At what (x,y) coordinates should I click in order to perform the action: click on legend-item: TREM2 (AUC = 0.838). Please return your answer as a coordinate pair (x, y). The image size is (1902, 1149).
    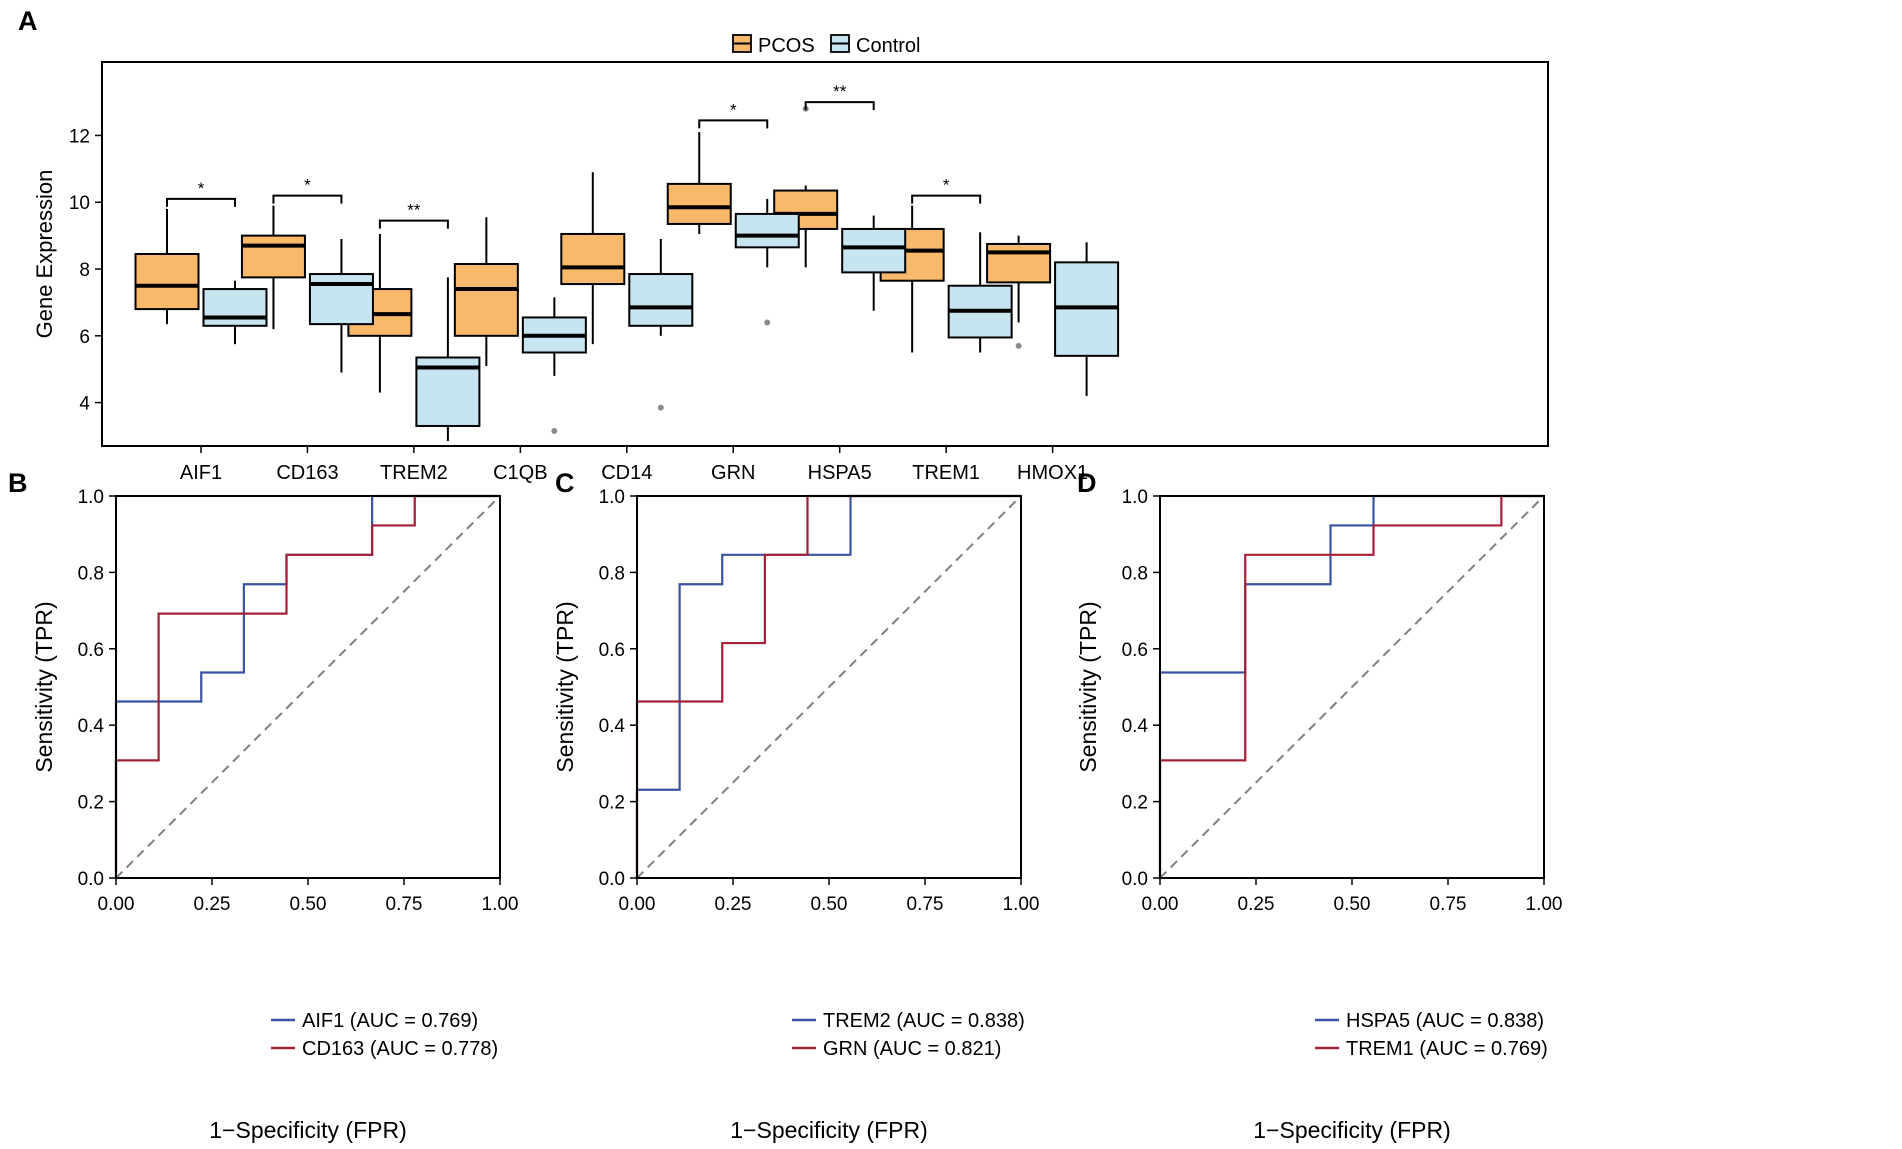
    Looking at the image, I should click on (908, 1021).